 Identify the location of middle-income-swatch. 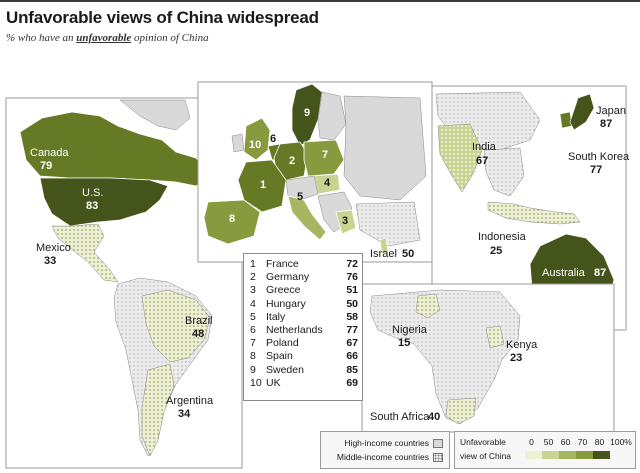
(438, 457).